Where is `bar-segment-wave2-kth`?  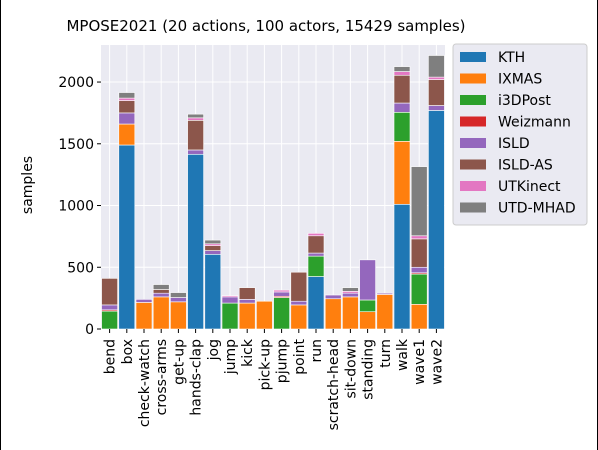 bar-segment-wave2-kth is located at coordinates (436, 219).